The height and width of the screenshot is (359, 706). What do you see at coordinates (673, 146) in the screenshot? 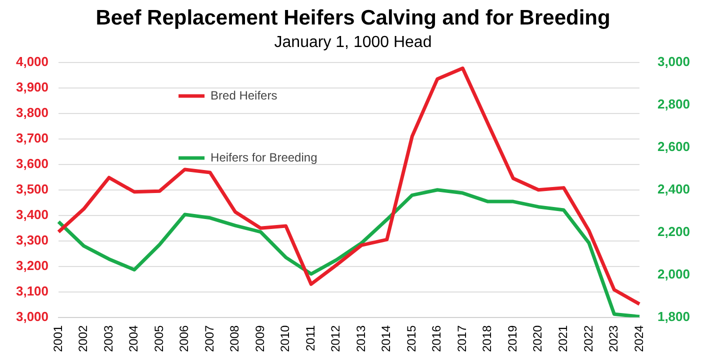
I see `y2-tick-label: 2,600` at bounding box center [673, 146].